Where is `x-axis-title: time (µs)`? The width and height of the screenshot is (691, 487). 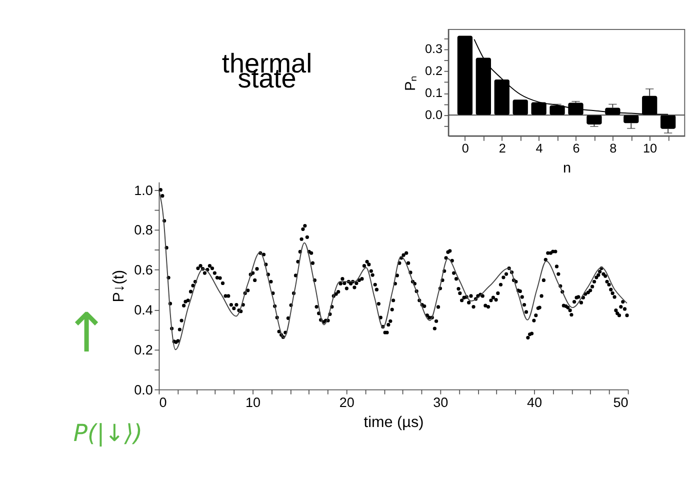 x-axis-title: time (µs) is located at coordinates (394, 422).